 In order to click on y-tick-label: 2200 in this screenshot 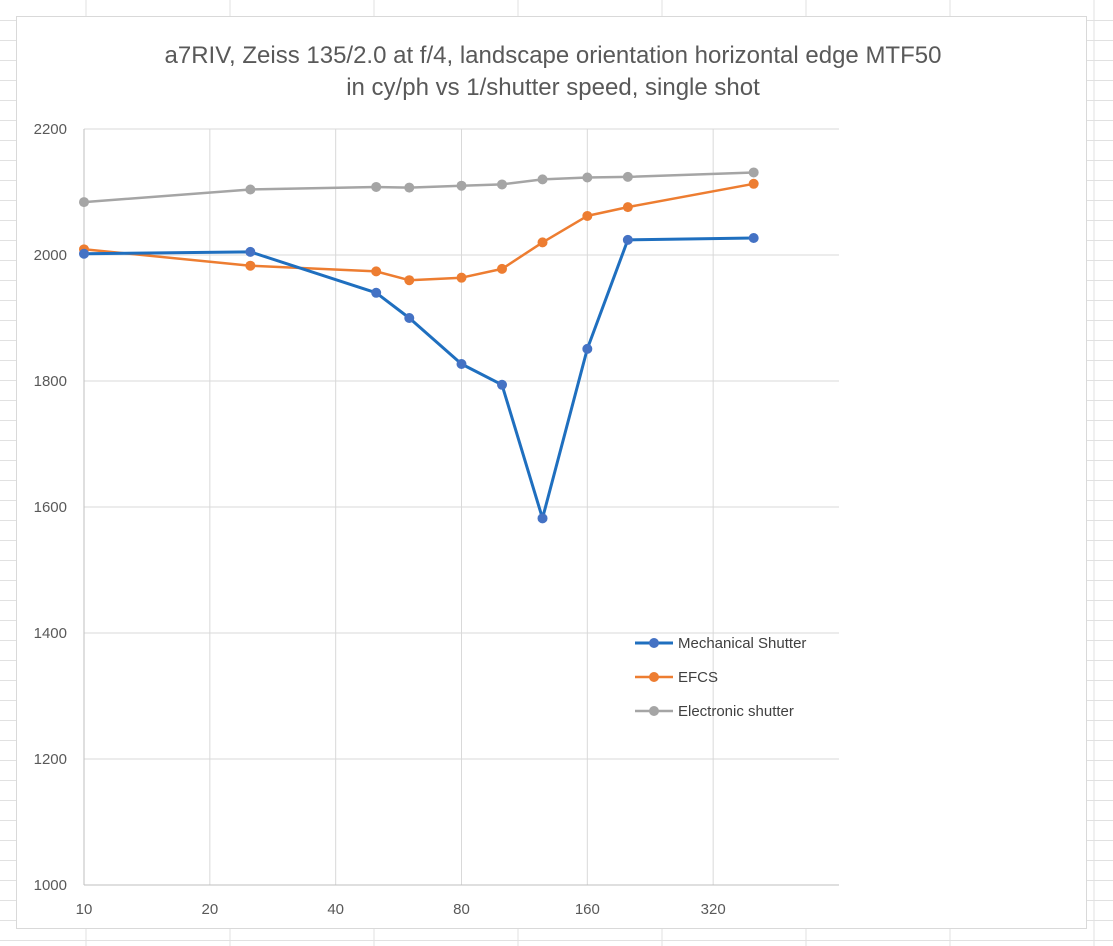, I will do `click(50, 129)`.